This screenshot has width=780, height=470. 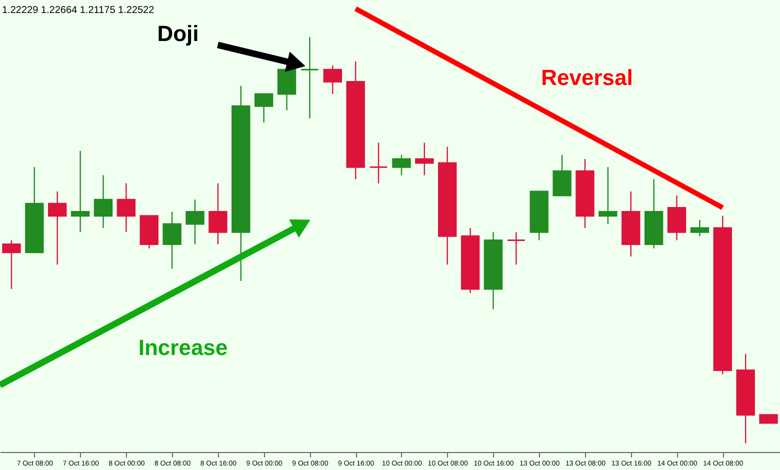 I want to click on annotation: Reversal, so click(x=587, y=77).